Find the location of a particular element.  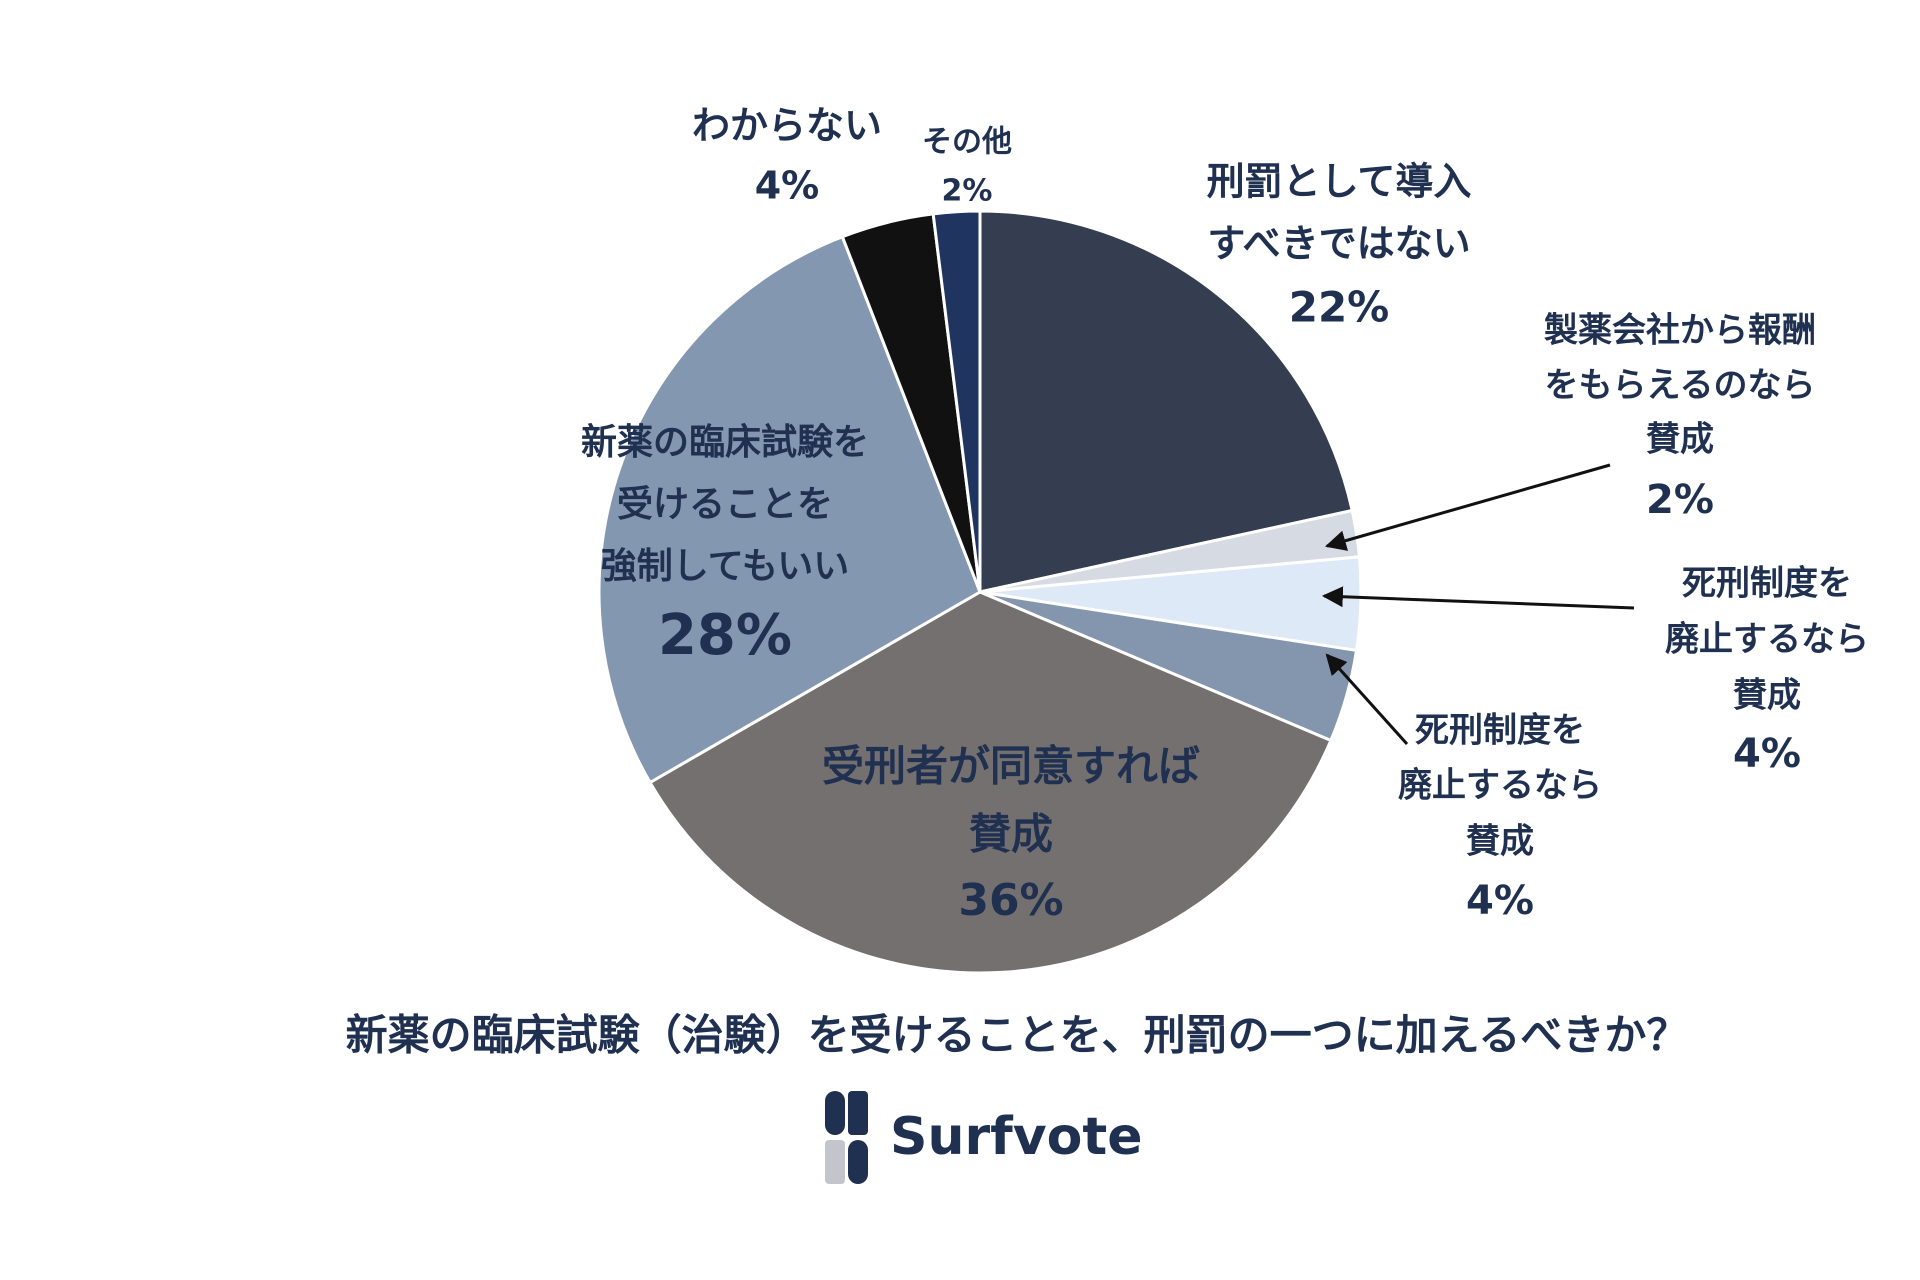

slice-label: 受刑者が同意すれば is located at coordinates (1011, 766).